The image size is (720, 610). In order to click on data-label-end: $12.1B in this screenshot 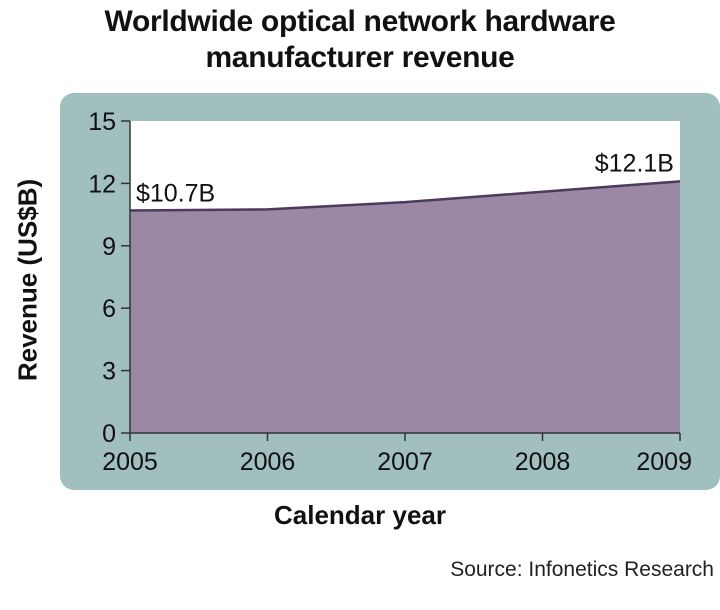, I will do `click(634, 163)`.